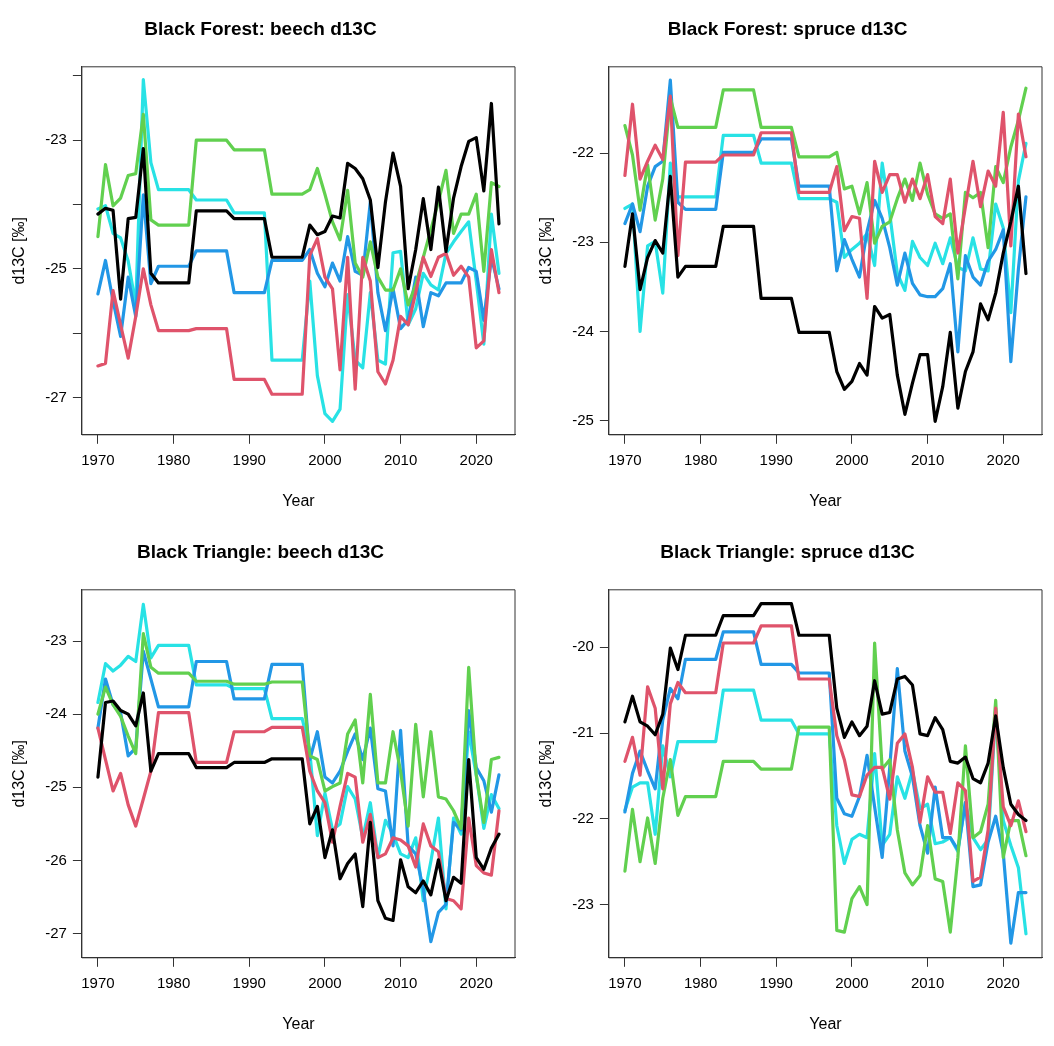 Image resolution: width=1054 pixels, height=1046 pixels. Describe the element at coordinates (788, 551) in the screenshot. I see `chart-title: Black Triangle: spruce d13C` at that location.